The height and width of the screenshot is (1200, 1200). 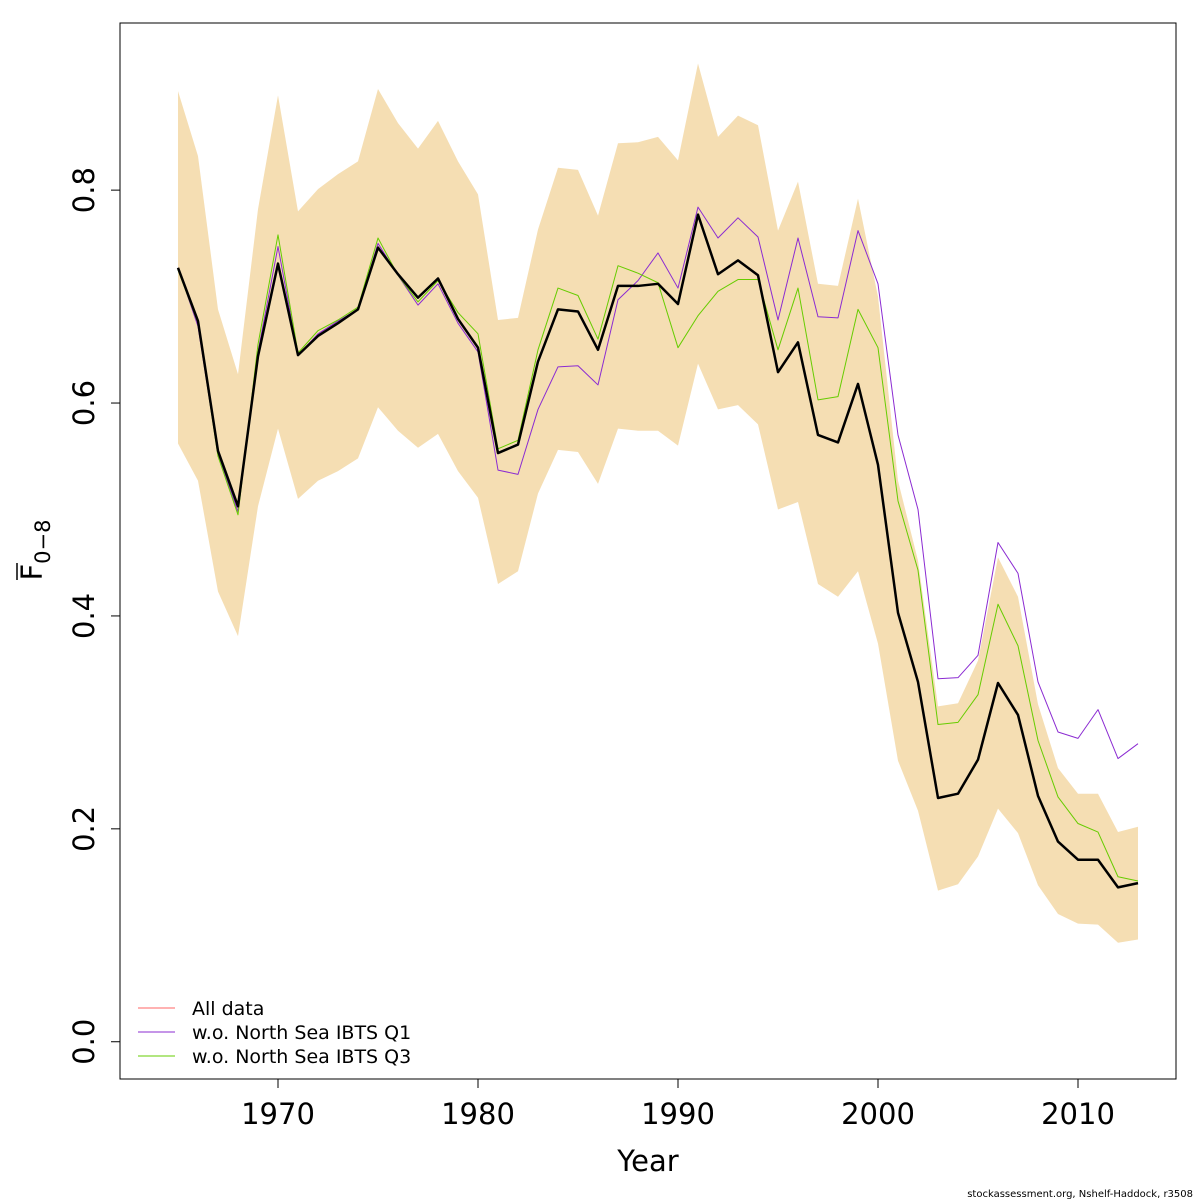 I want to click on y-axis-label-main: F, so click(x=32, y=572).